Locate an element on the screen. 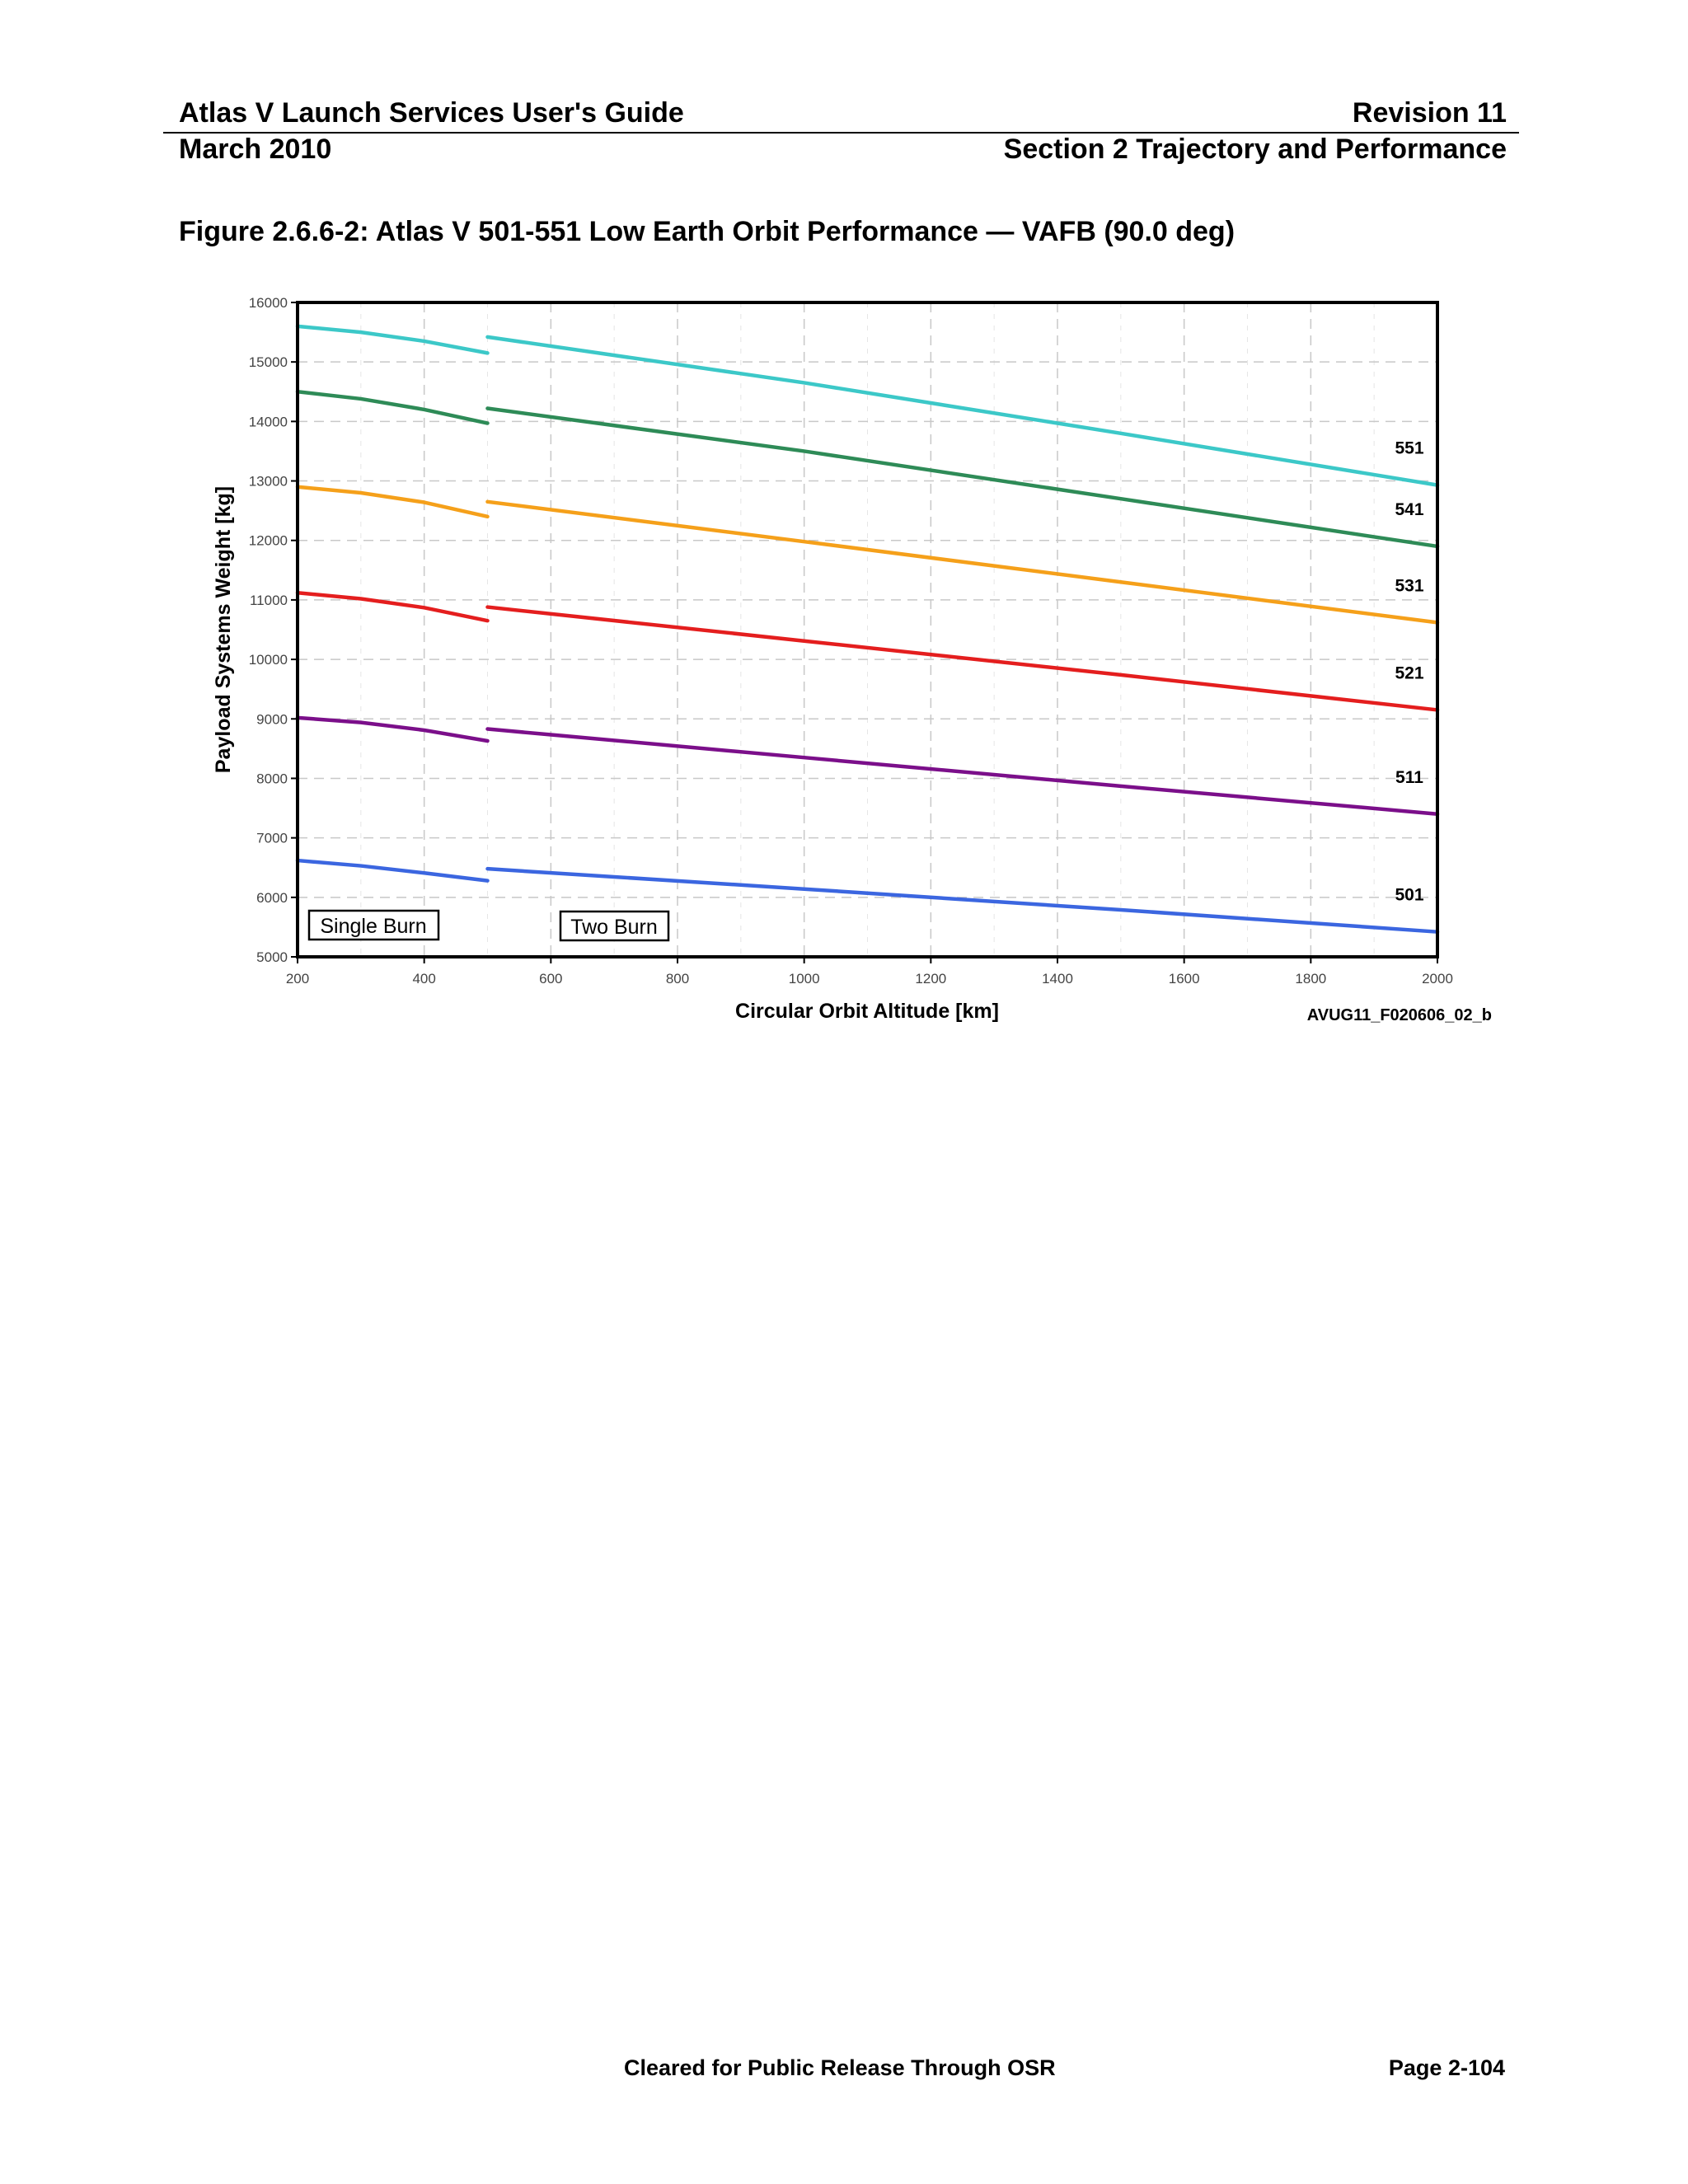 Image resolution: width=1688 pixels, height=2184 pixels. series-label-501: 501 is located at coordinates (1409, 895).